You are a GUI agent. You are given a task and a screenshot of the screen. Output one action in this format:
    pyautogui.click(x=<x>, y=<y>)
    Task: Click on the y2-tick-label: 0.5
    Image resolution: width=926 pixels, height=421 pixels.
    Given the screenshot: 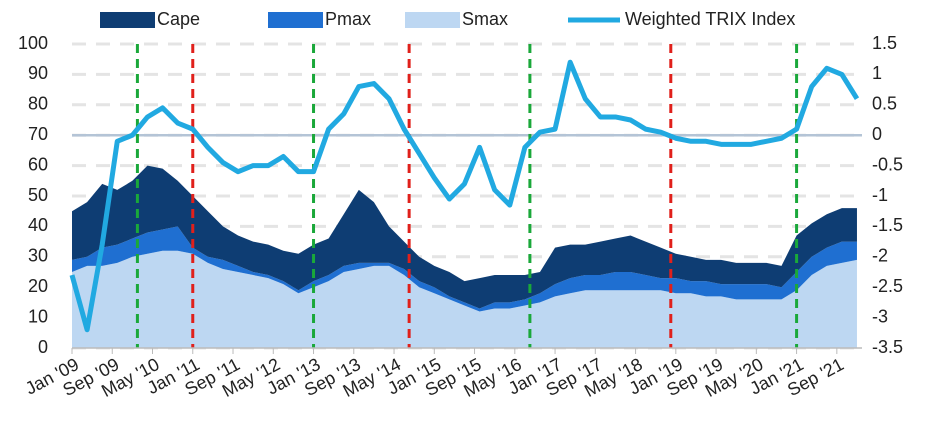 What is the action you would take?
    pyautogui.click(x=884, y=104)
    